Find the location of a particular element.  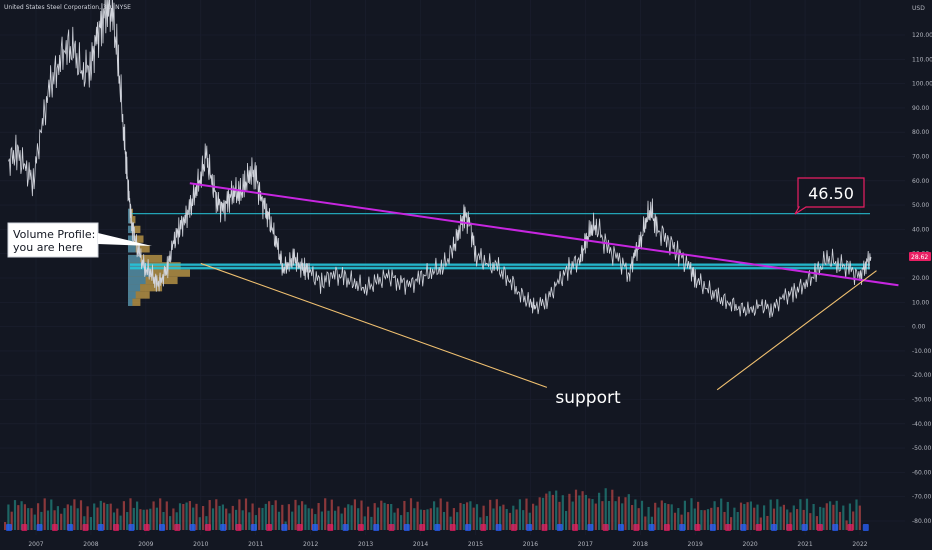

current-price-value: 28.62 is located at coordinates (919, 257).